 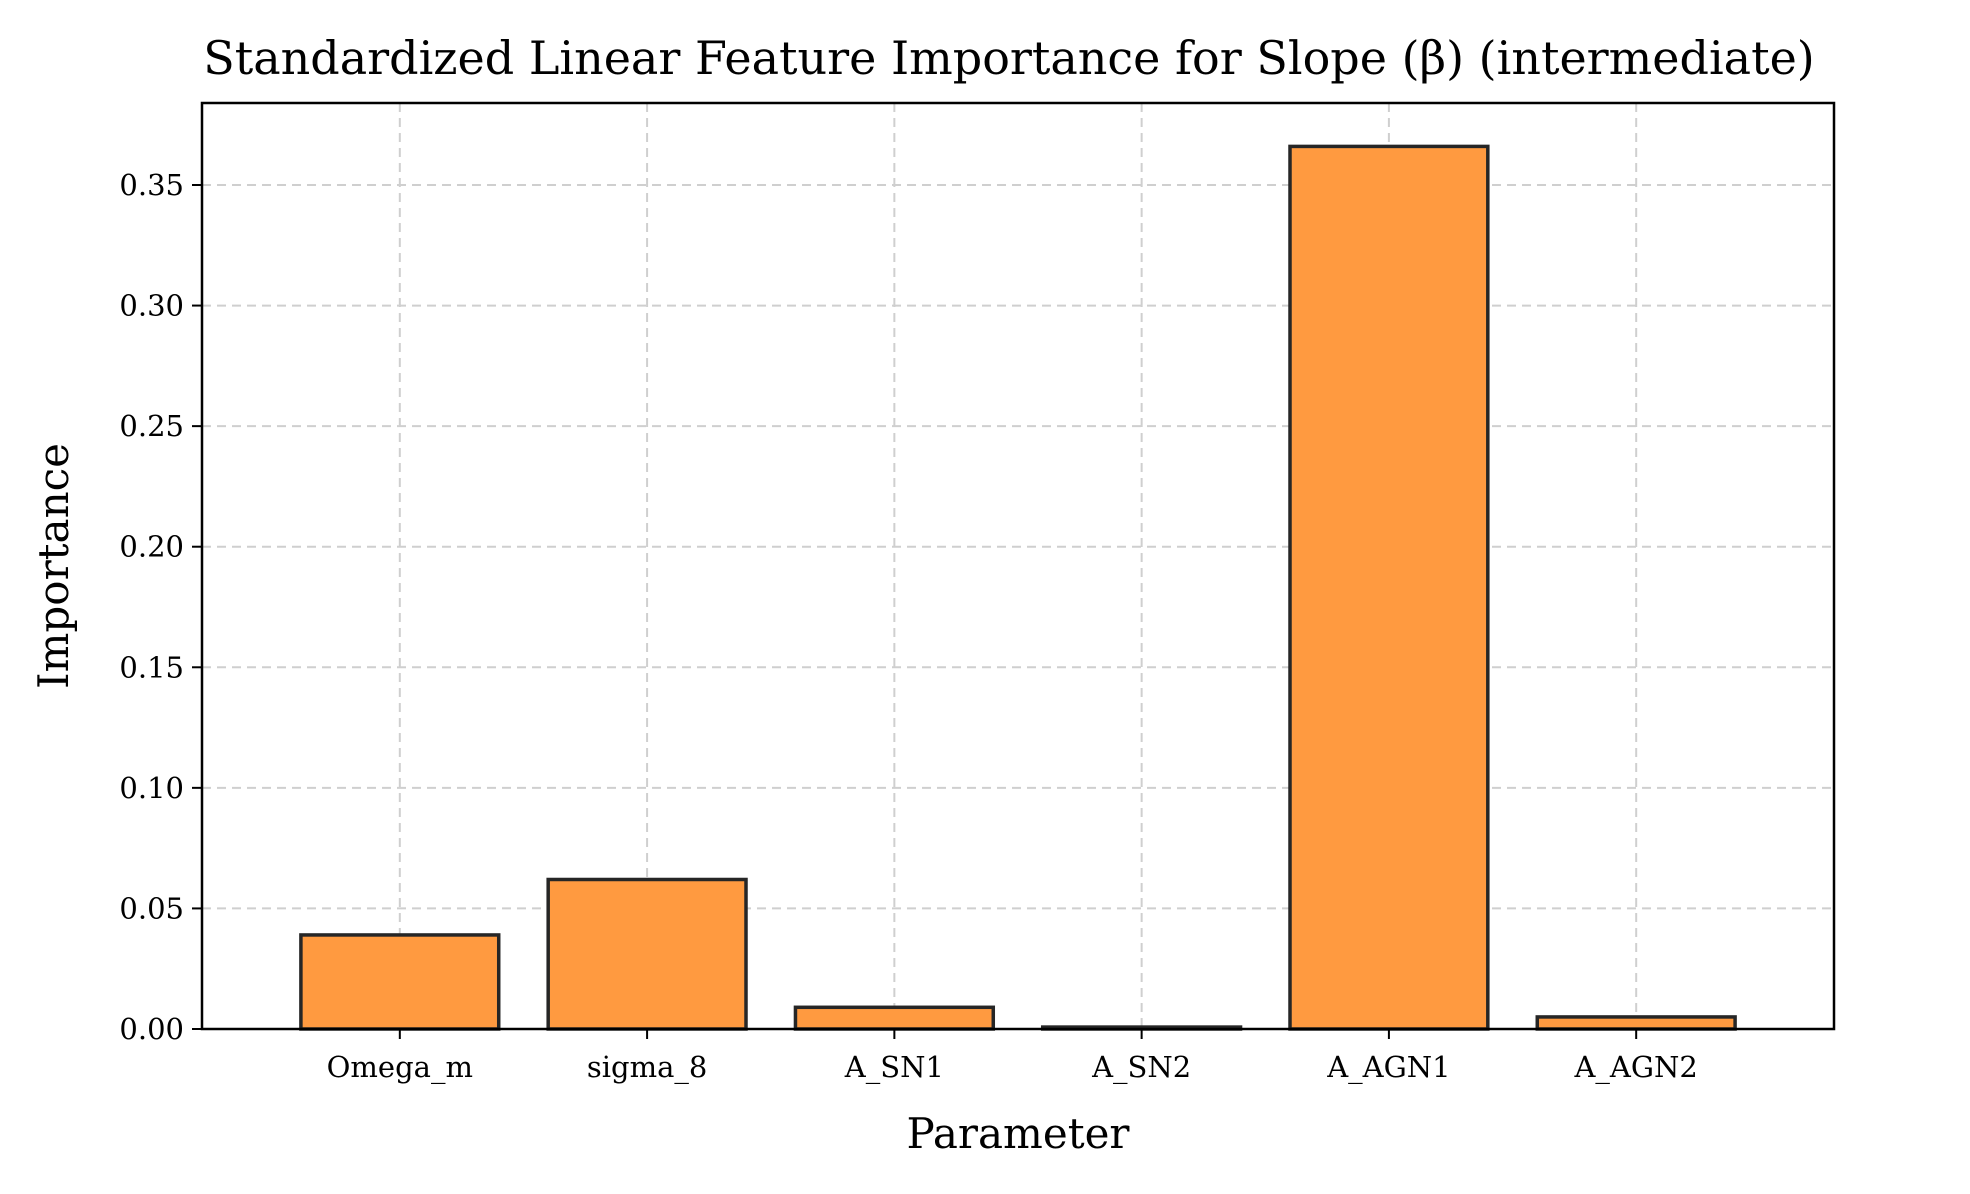 I want to click on x-tick-label: A_SN2, so click(x=1141, y=1067).